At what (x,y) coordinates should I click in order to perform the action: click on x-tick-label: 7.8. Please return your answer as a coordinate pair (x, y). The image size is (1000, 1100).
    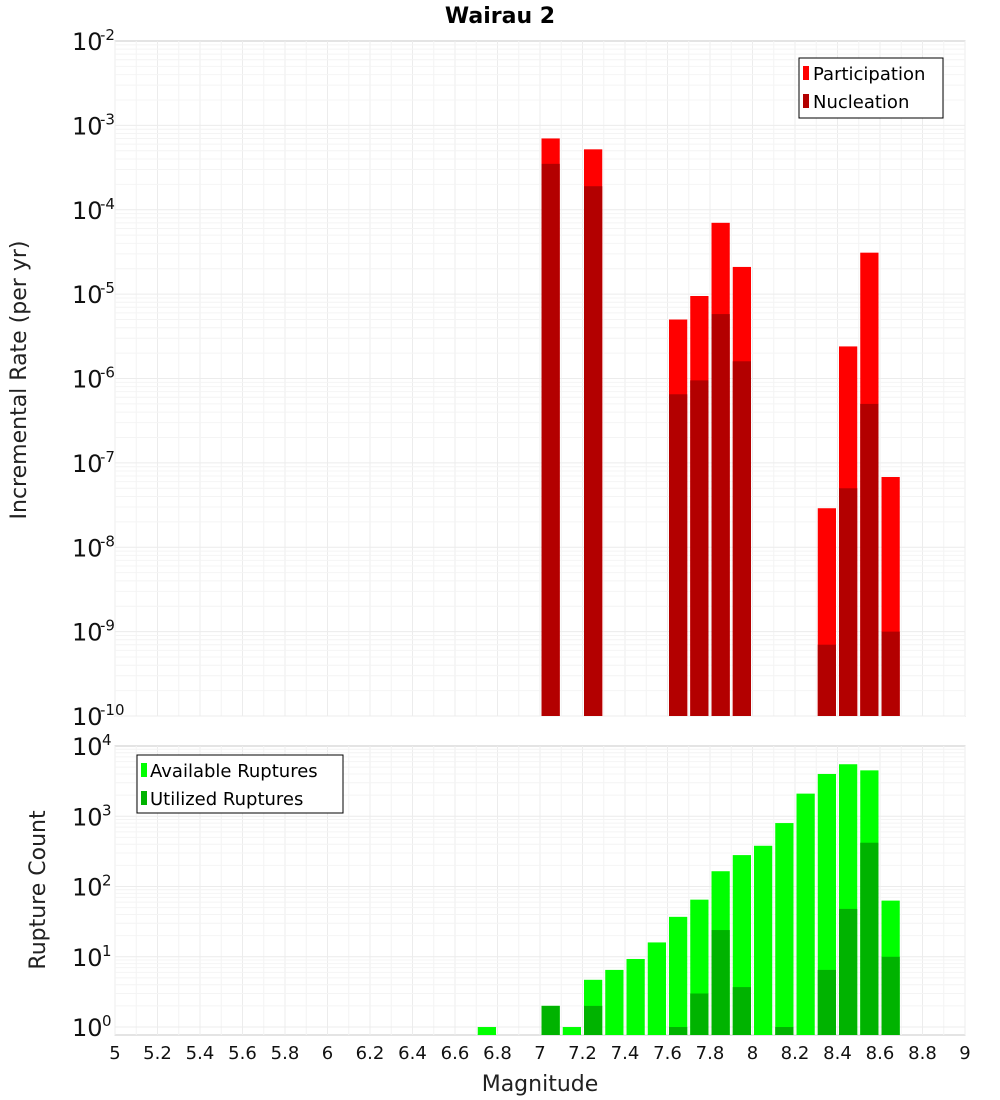
    Looking at the image, I should click on (710, 1053).